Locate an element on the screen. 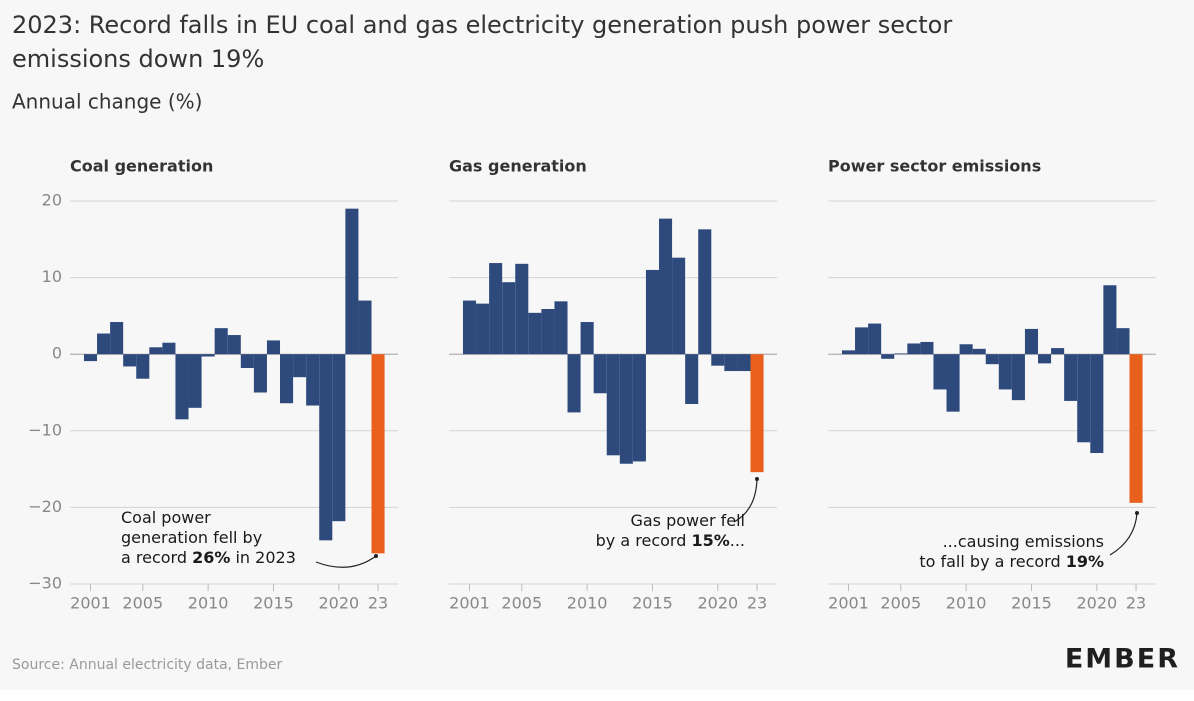  panel-title: Power sector emissions is located at coordinates (934, 166).